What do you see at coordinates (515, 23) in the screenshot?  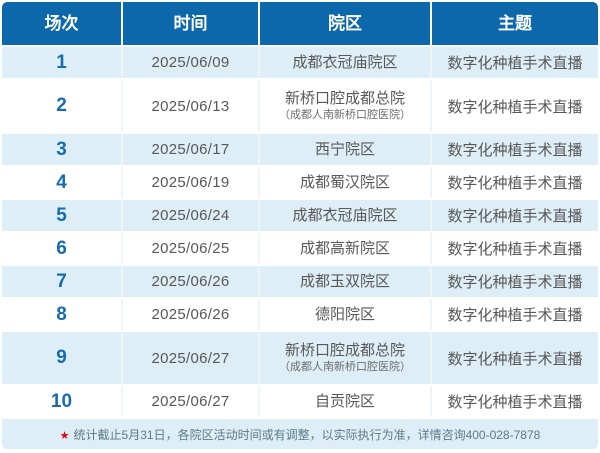 I see `column-header-topic: 主题` at bounding box center [515, 23].